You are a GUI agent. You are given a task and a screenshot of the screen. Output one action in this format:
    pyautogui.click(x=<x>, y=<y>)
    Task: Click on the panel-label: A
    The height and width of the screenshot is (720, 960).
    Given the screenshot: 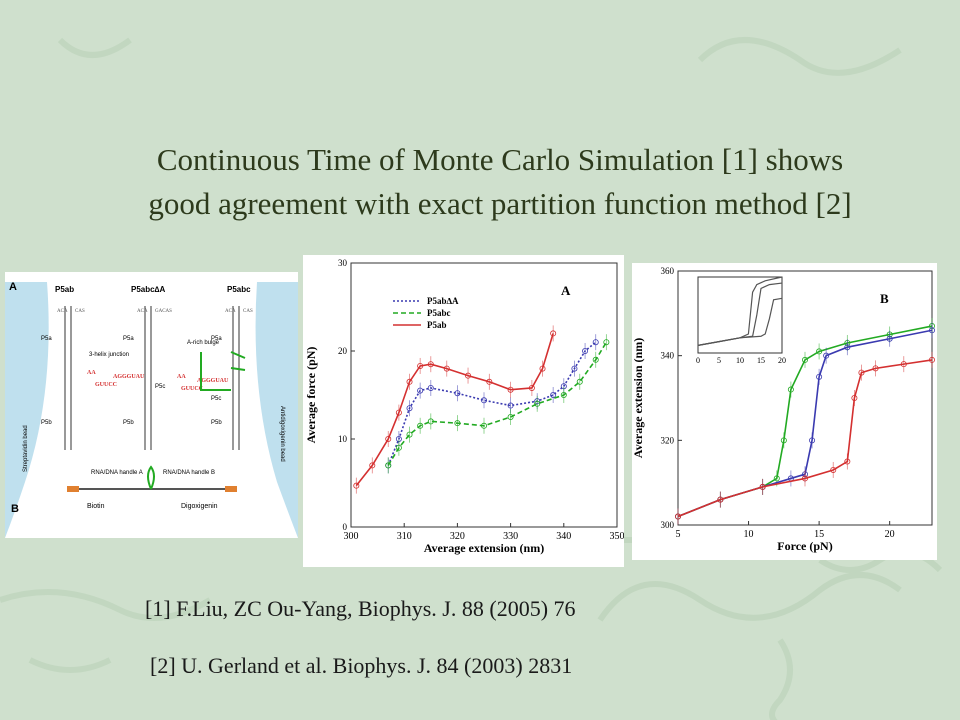 What is the action you would take?
    pyautogui.click(x=566, y=290)
    